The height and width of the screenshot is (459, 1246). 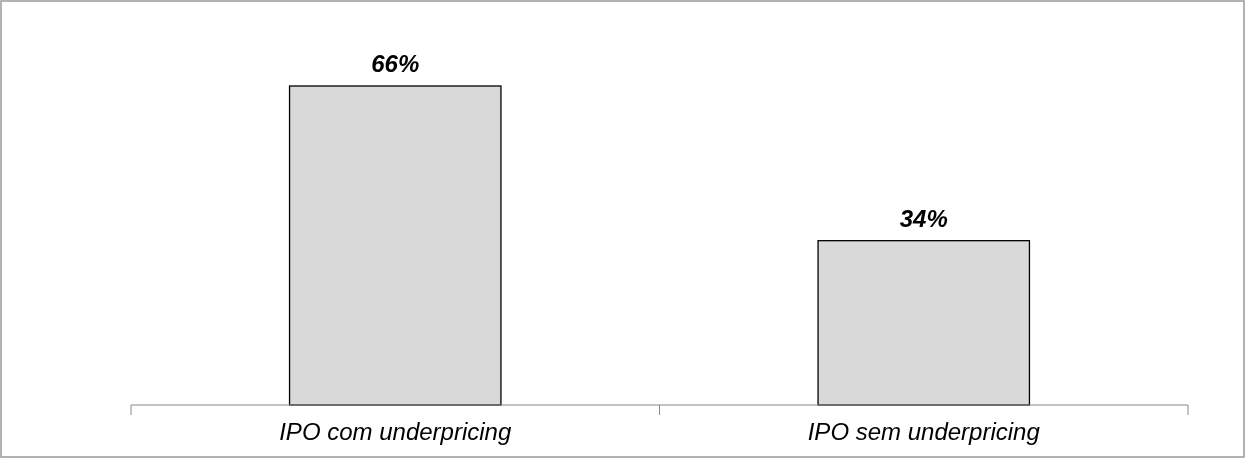 I want to click on data-label: 34%, so click(x=923, y=218).